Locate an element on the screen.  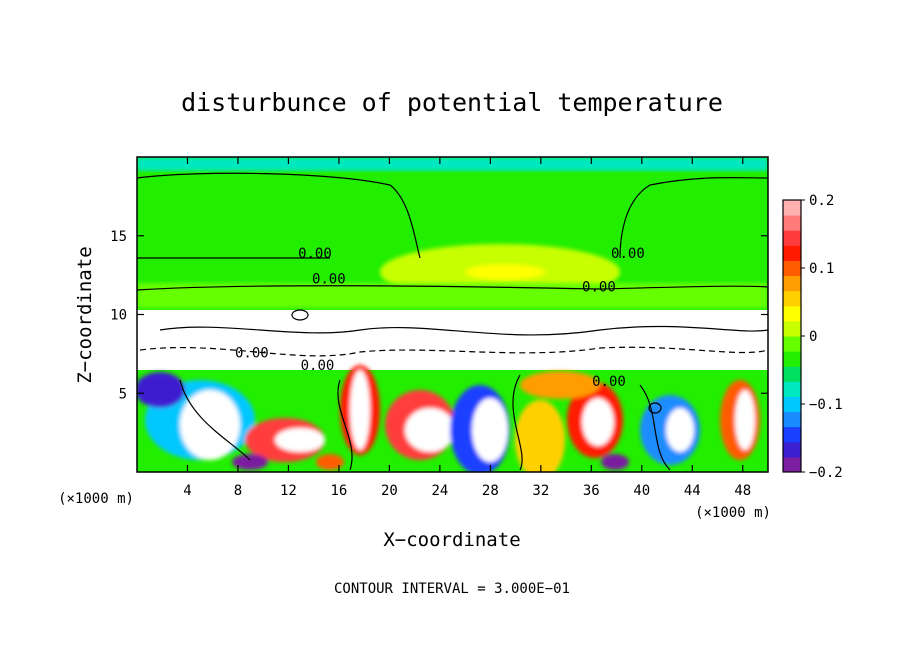
x-tick-label: 28 is located at coordinates (490, 491).